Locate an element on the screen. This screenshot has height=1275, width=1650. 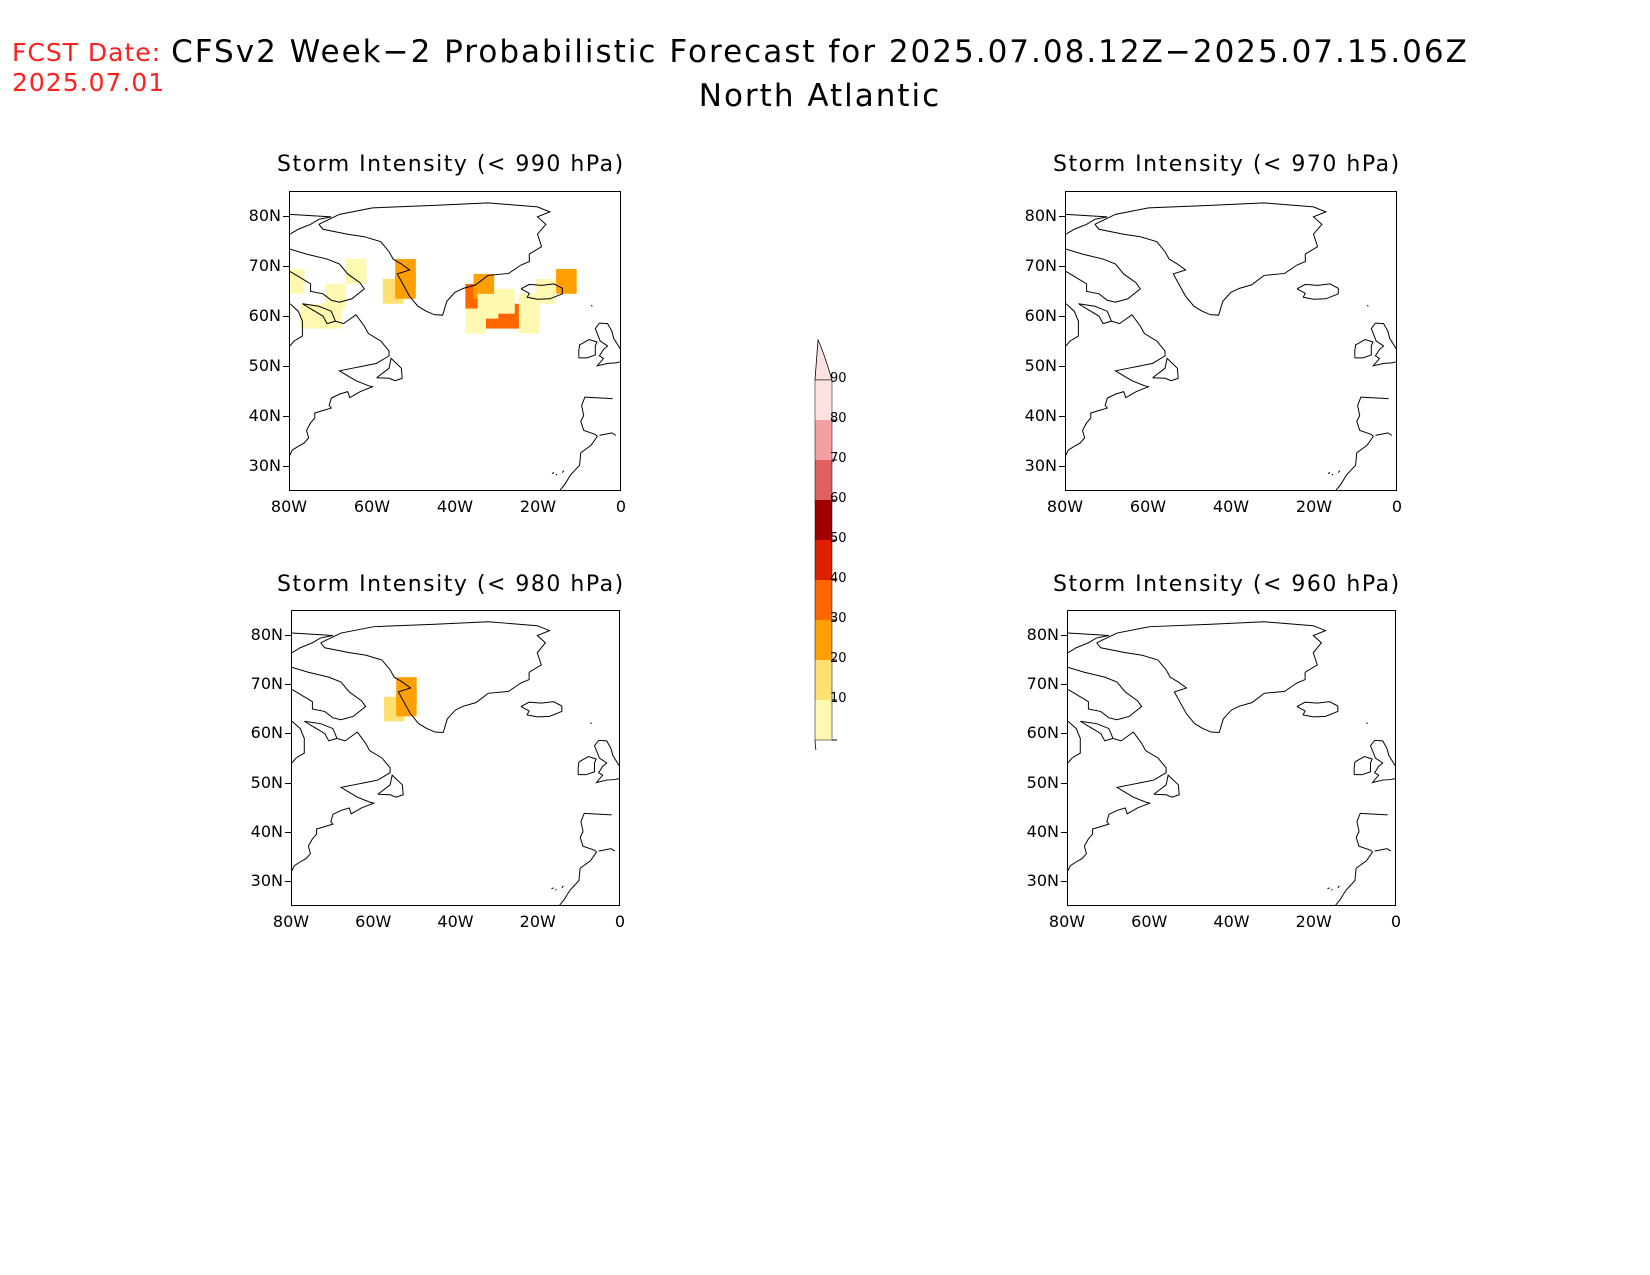
panel-title-990: Storm Intensity (< 990 hPa) is located at coordinates (451, 164).